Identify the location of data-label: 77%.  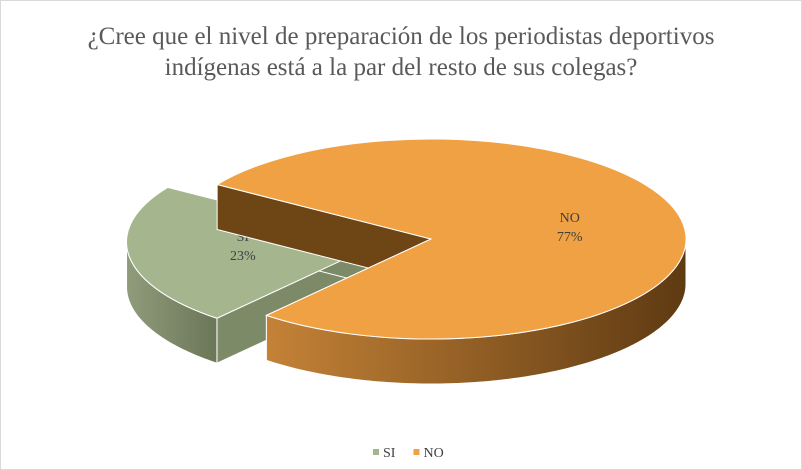
(570, 237).